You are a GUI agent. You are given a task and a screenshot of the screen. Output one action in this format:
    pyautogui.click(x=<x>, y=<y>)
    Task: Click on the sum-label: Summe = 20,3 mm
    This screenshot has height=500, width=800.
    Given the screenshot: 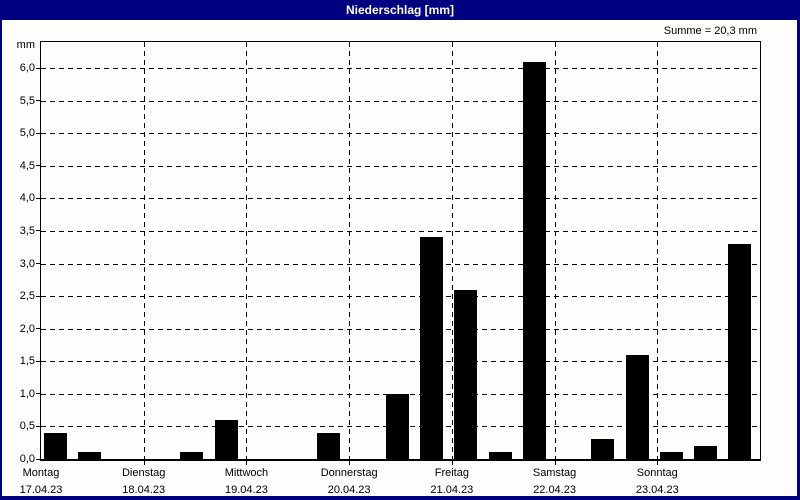 What is the action you would take?
    pyautogui.click(x=710, y=31)
    